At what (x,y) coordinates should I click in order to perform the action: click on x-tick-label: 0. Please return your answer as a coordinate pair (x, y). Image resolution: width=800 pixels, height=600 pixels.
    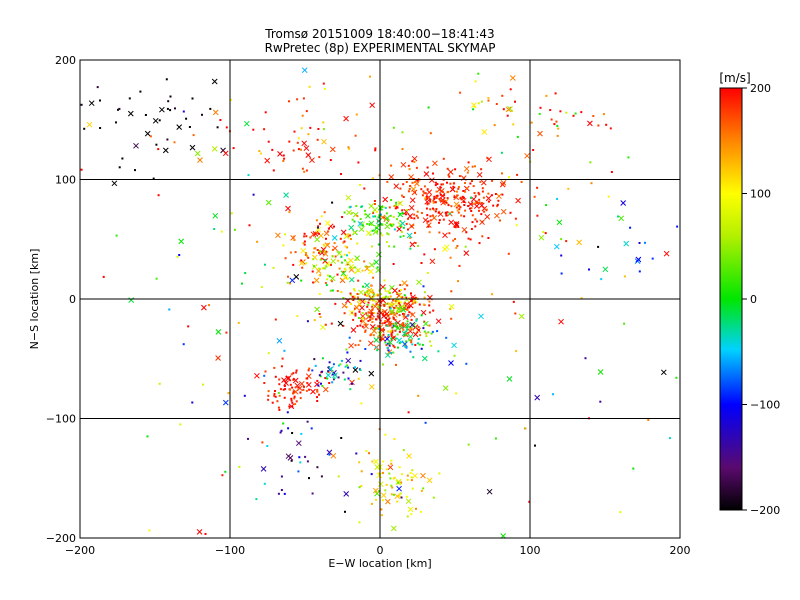
    Looking at the image, I should click on (380, 550).